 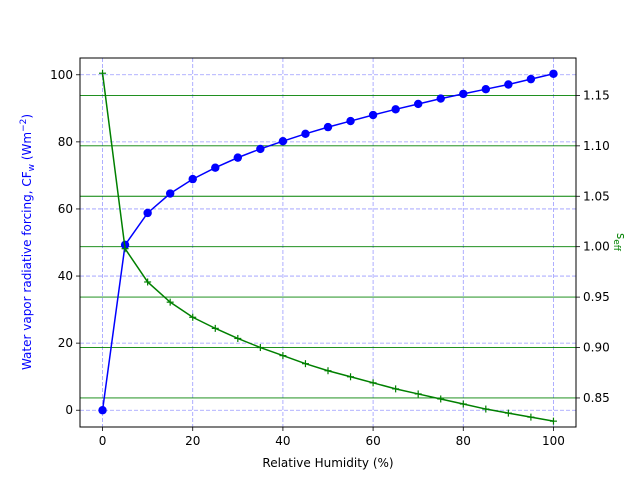 I want to click on y-tick-label: 40, so click(x=65, y=276).